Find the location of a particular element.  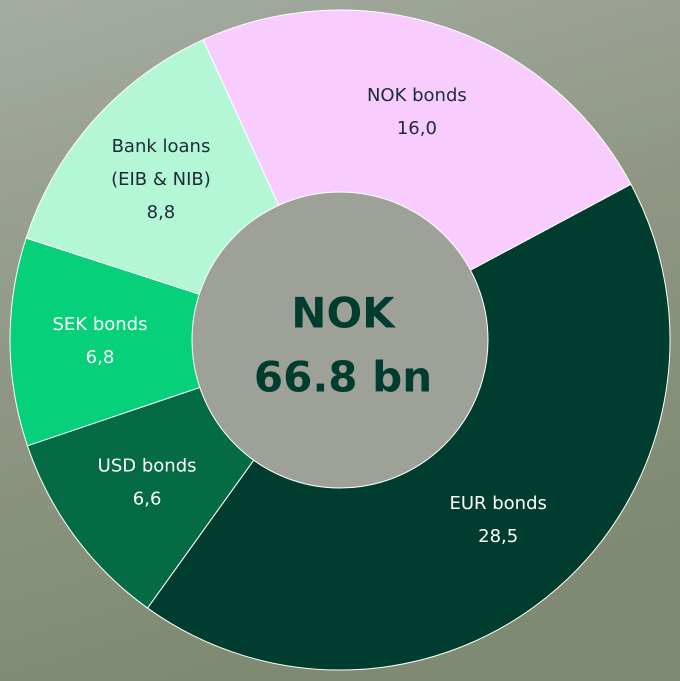

slice-label: USD bonds is located at coordinates (147, 465).